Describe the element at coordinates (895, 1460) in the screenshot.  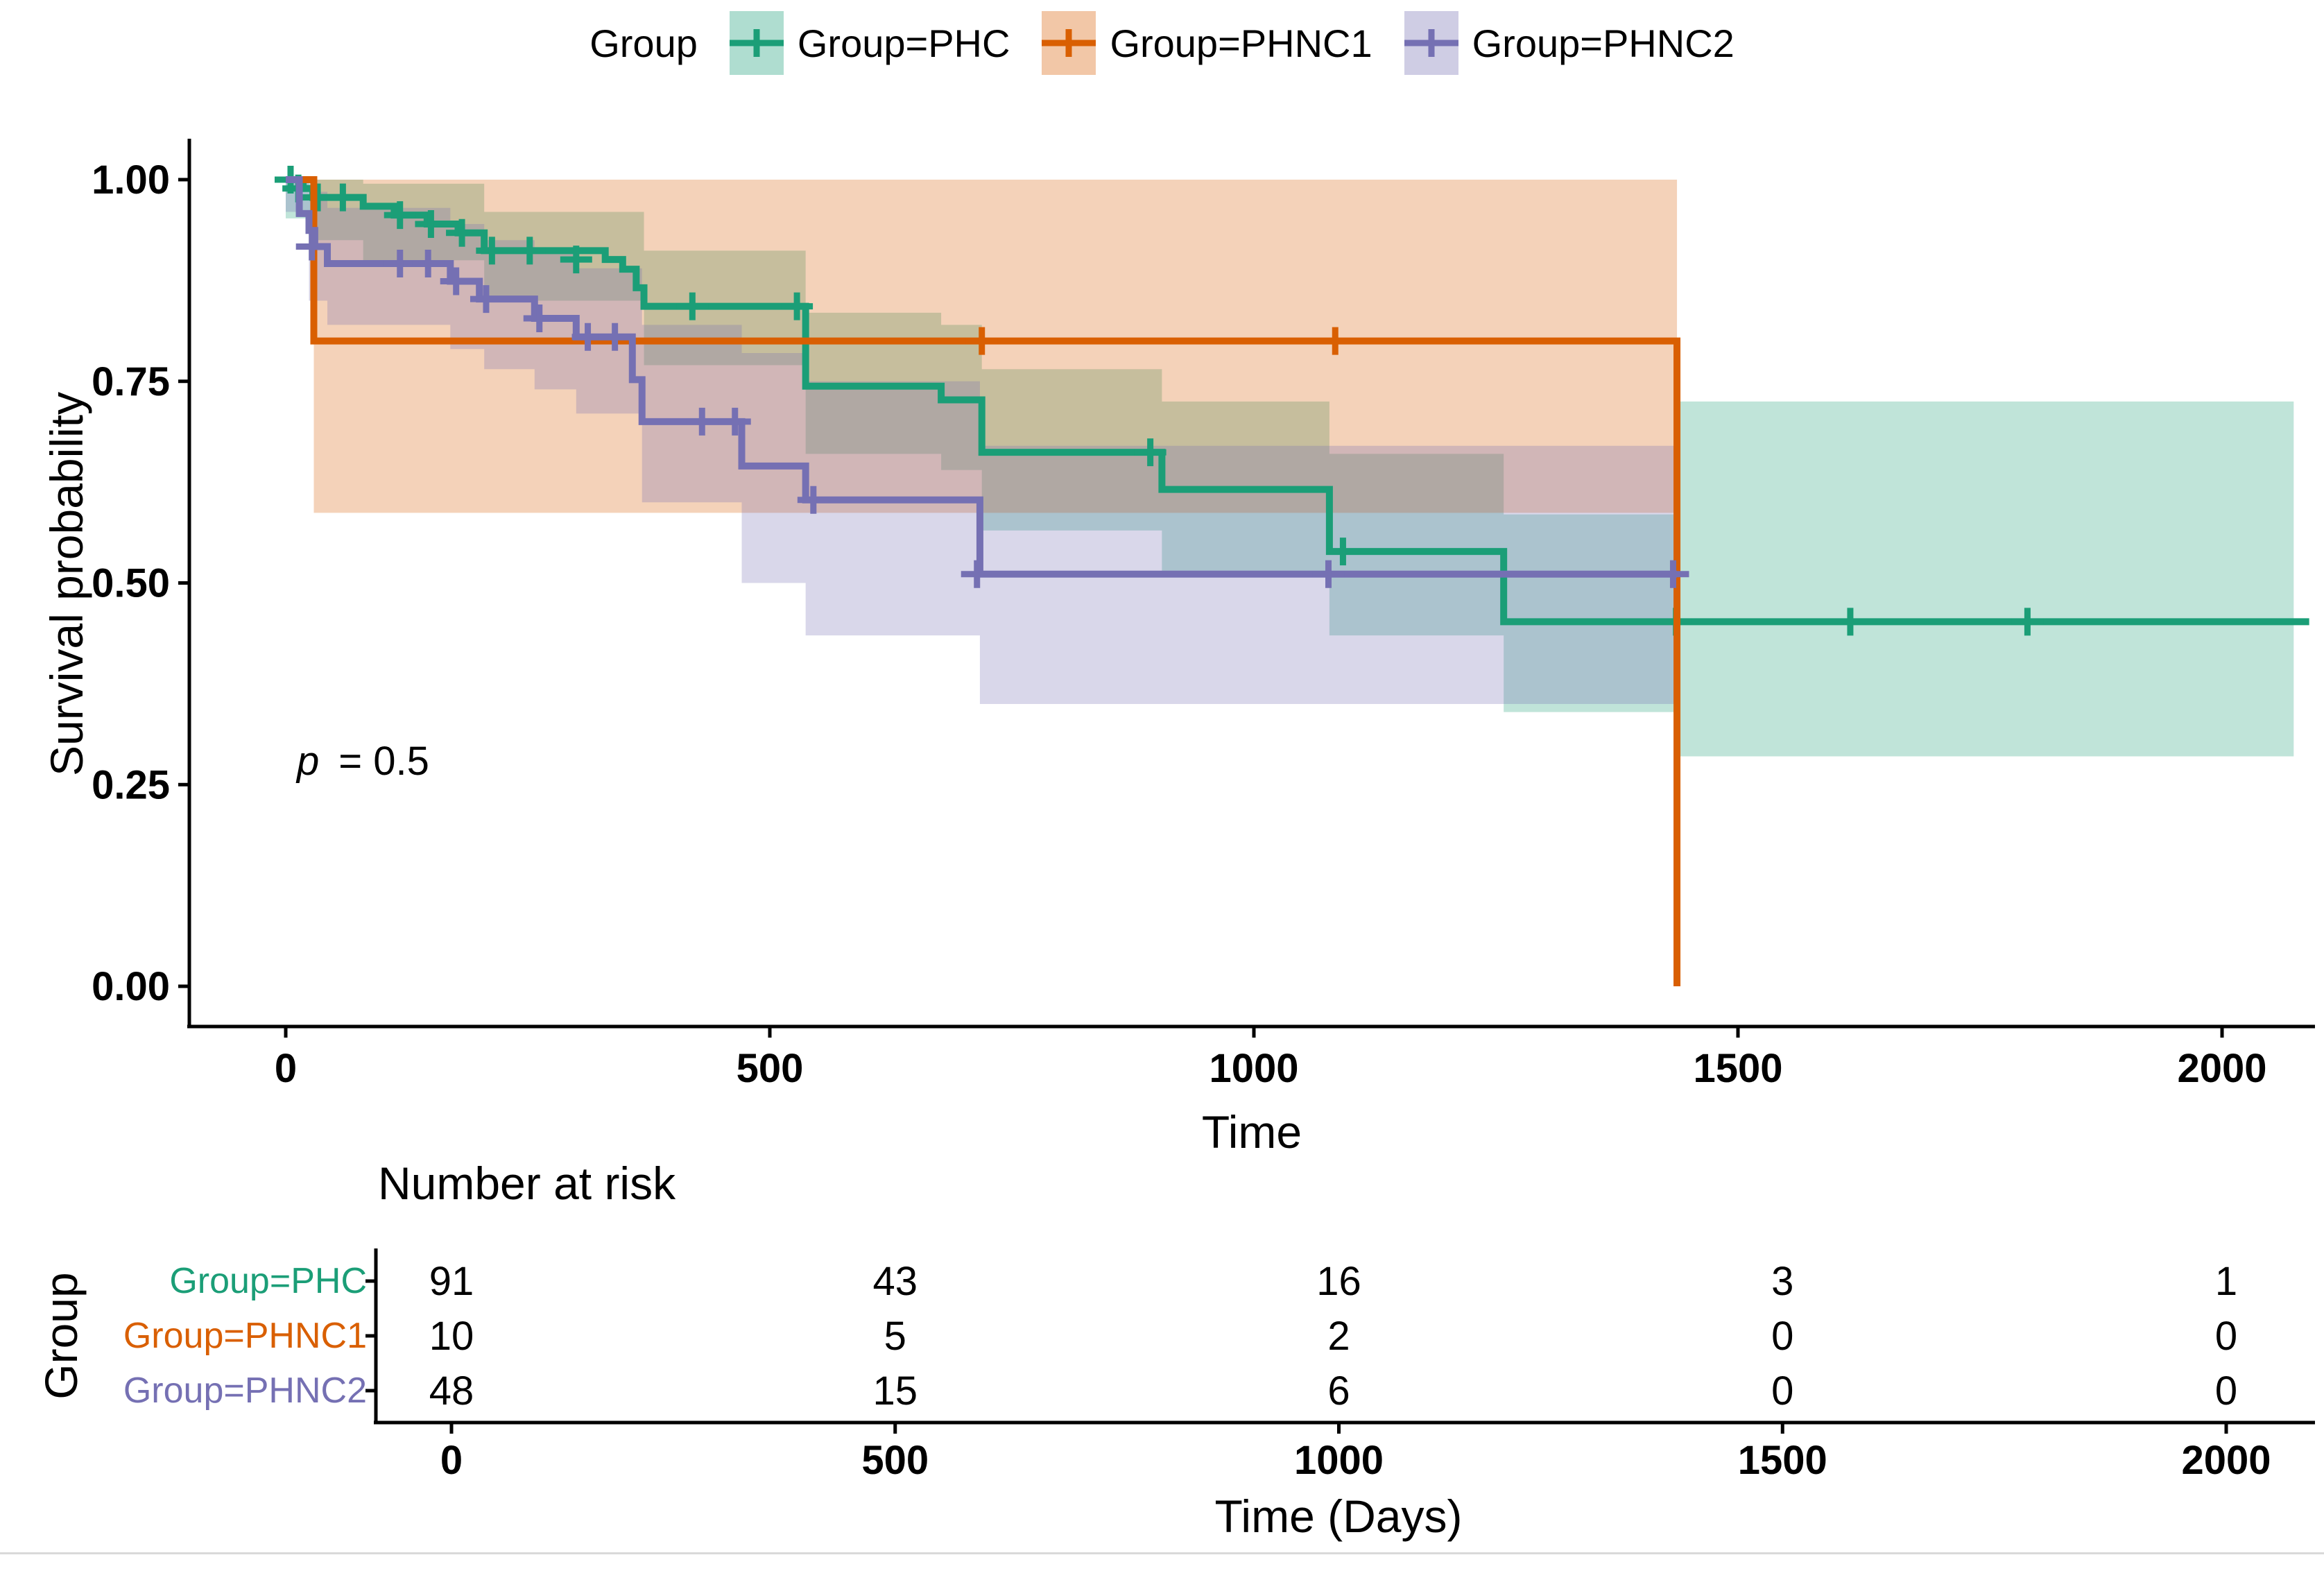
I see `risk-x-tick-label: 500` at that location.